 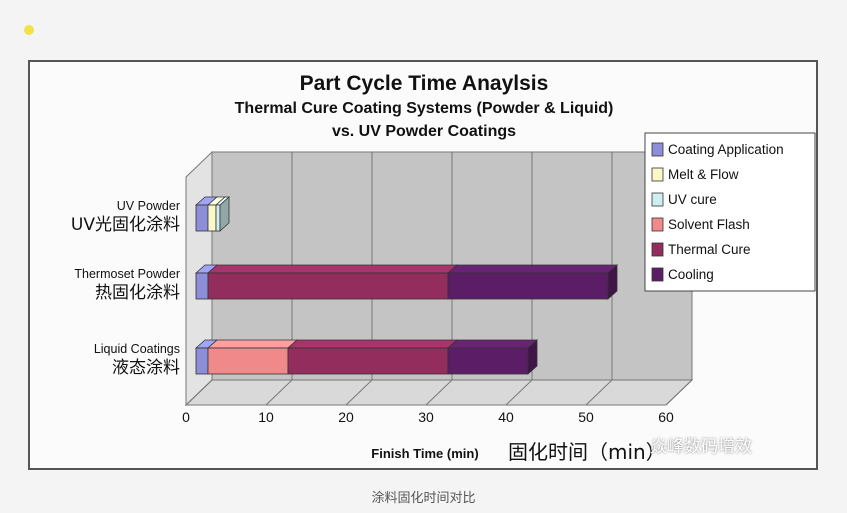 What do you see at coordinates (346, 417) in the screenshot?
I see `x-tick-label: 20` at bounding box center [346, 417].